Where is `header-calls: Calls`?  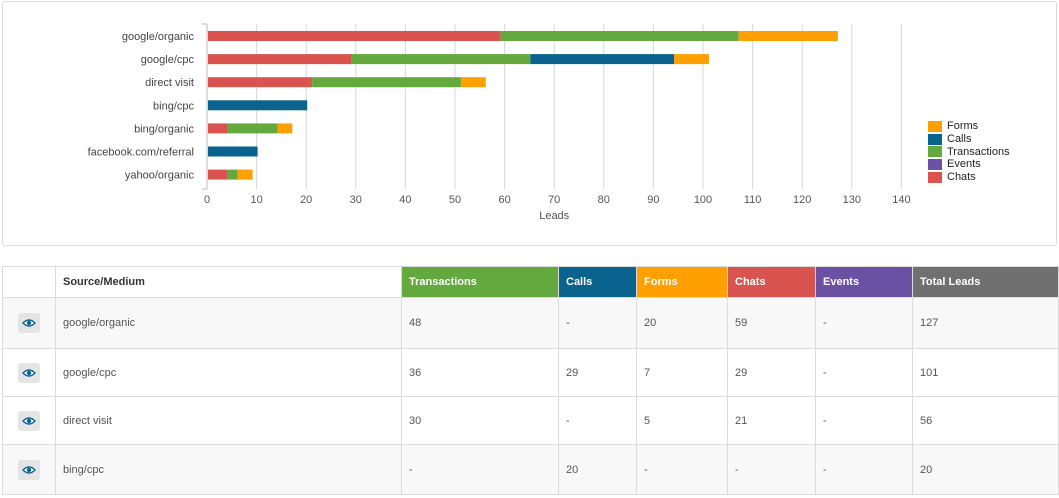 header-calls: Calls is located at coordinates (597, 282).